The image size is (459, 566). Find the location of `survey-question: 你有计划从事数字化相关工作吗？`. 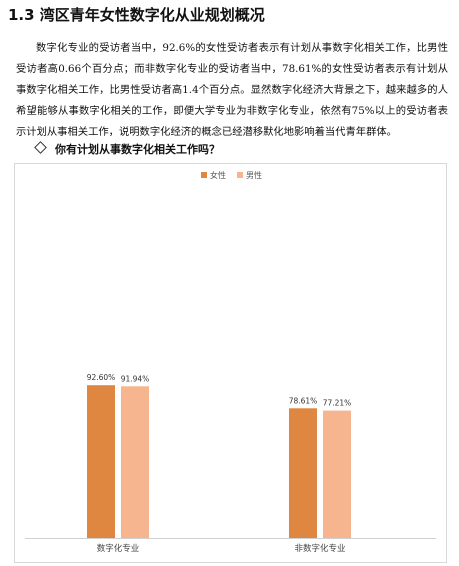

survey-question: 你有计划从事数字化相关工作吗？ is located at coordinates (127, 149).